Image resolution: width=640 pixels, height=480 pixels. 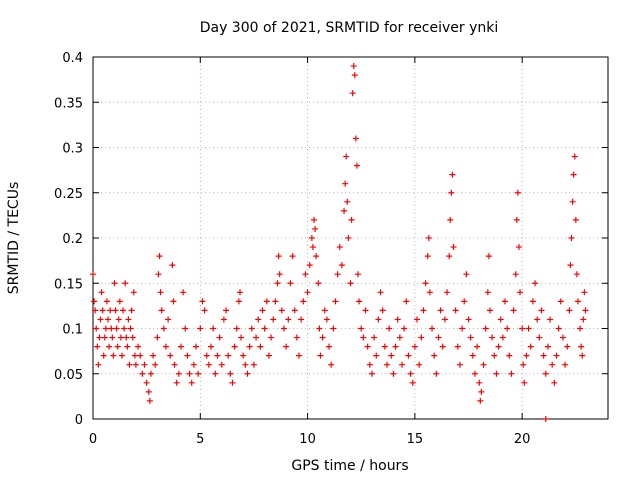 What do you see at coordinates (68, 284) in the screenshot?
I see `y-tick-label: 0.15` at bounding box center [68, 284].